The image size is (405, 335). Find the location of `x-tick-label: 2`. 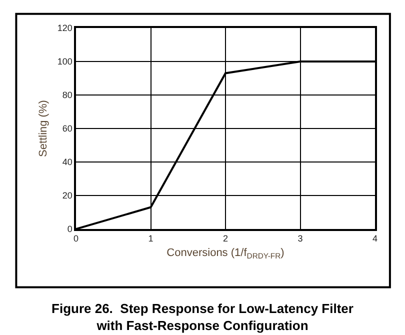

x-tick-label: 2 is located at coordinates (225, 239).